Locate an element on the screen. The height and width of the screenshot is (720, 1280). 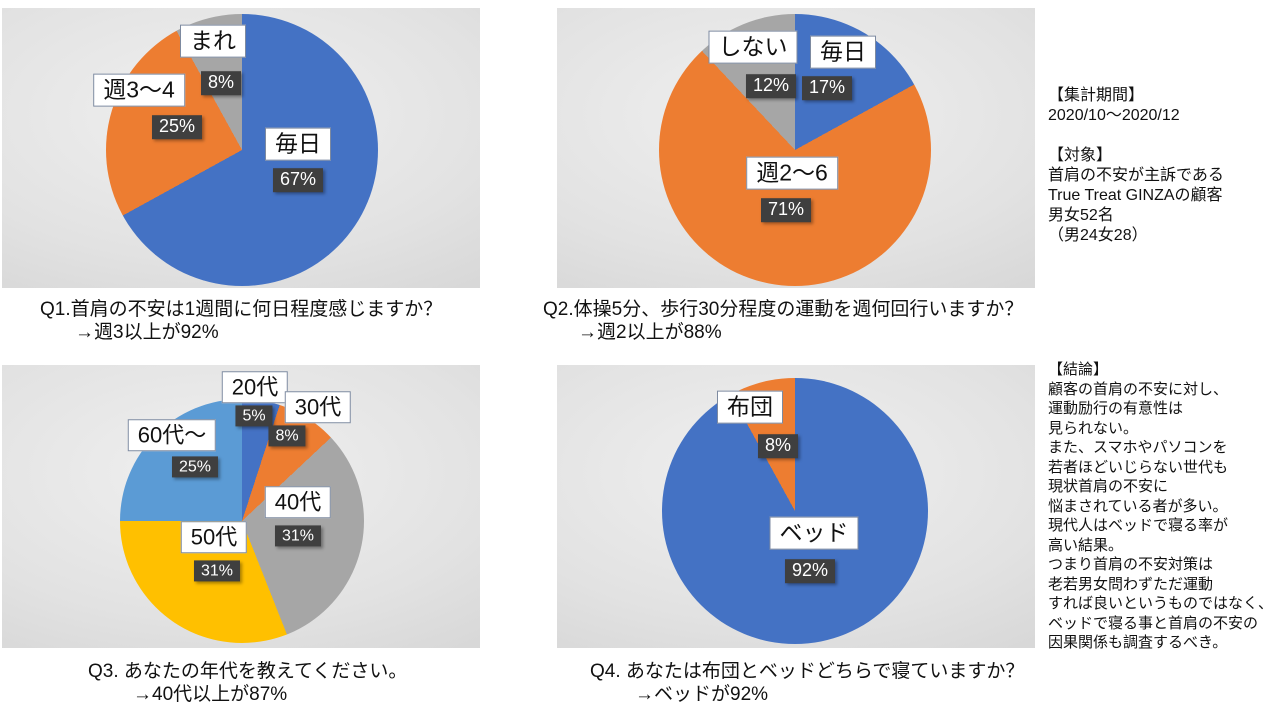
note-line: 【集計期間】 is located at coordinates (1096, 95).